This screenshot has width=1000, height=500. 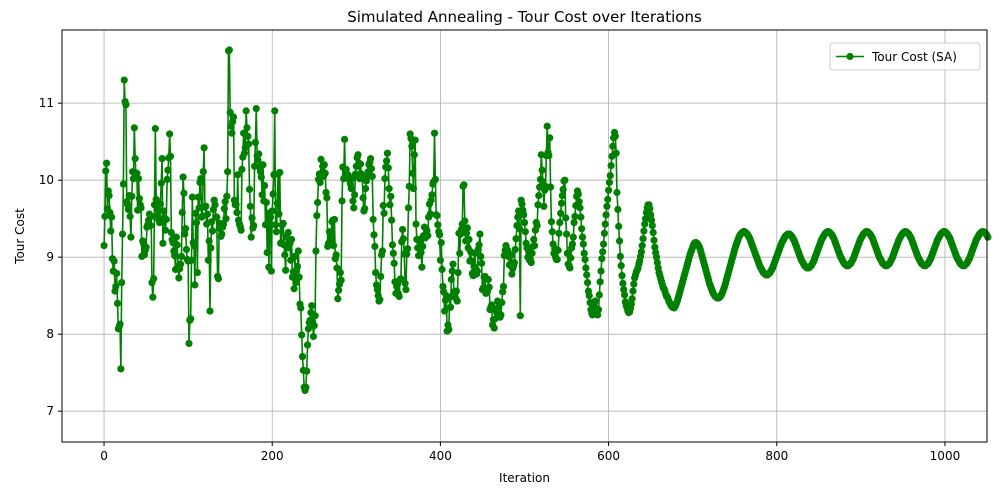 I want to click on x-axis-ticks: 0 200 400 600 800 1000, so click(x=530, y=452).